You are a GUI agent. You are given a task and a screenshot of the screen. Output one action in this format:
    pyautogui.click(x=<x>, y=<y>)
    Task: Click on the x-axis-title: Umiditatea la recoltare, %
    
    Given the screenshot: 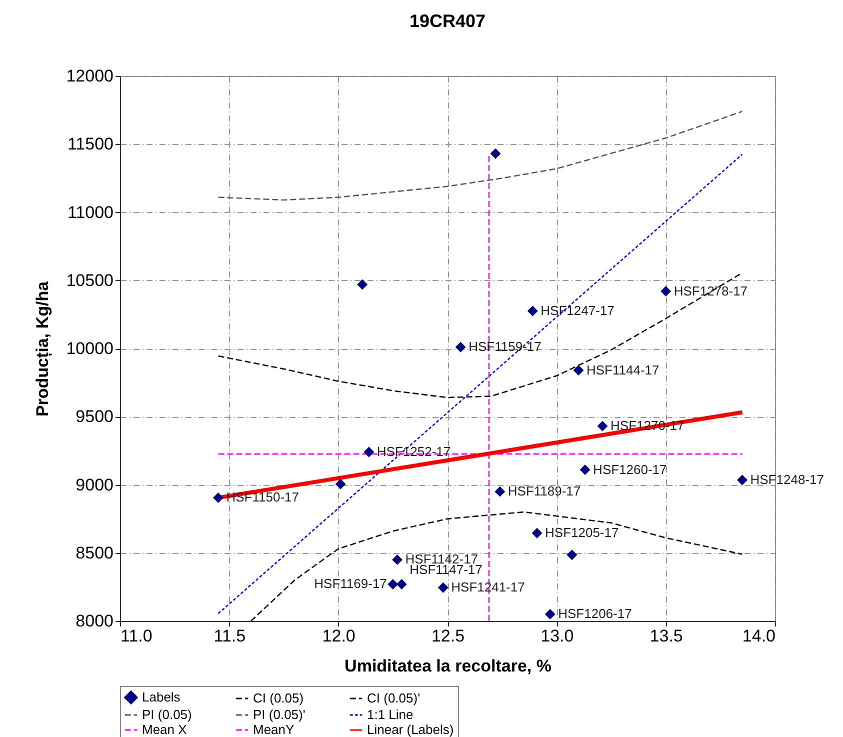 What is the action you would take?
    pyautogui.click(x=448, y=666)
    